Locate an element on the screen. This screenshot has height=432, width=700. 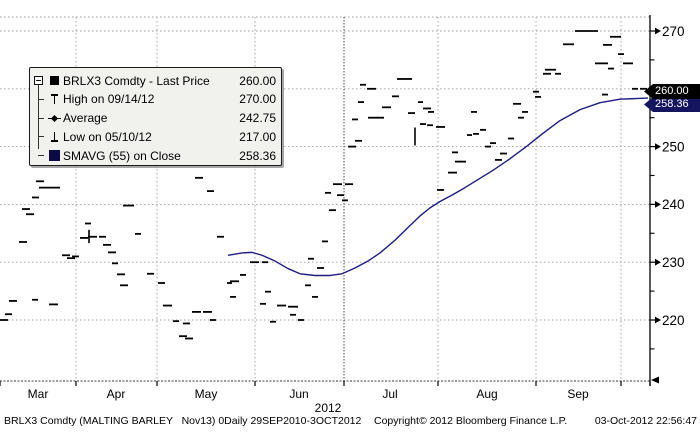
legend-row: BRLX3 Comdty - Last Price 260.00 is located at coordinates (155, 80).